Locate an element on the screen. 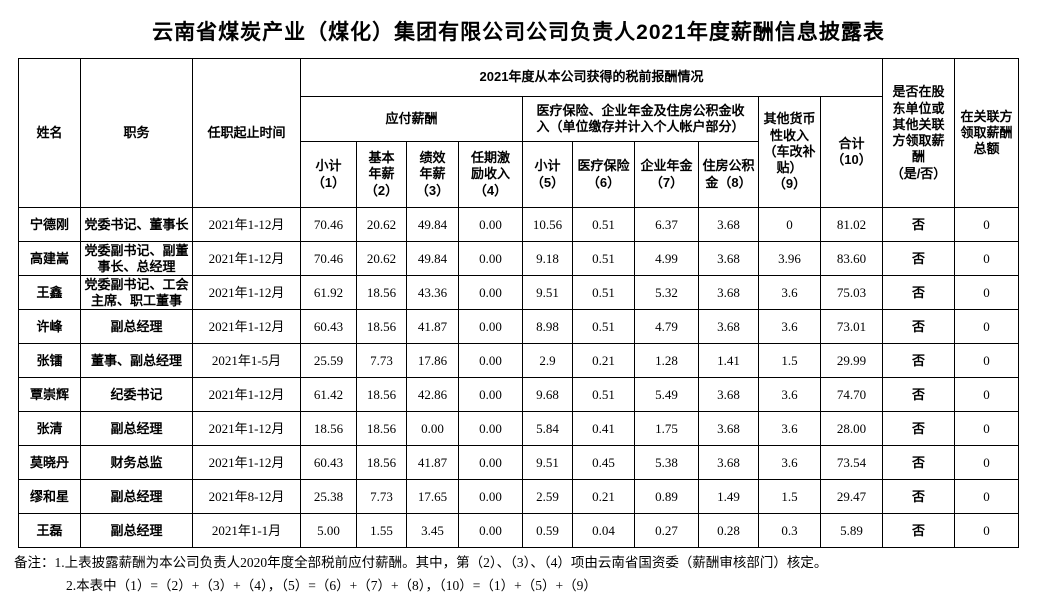 The image size is (1037, 616). value-cell: 17.86 is located at coordinates (432, 361).